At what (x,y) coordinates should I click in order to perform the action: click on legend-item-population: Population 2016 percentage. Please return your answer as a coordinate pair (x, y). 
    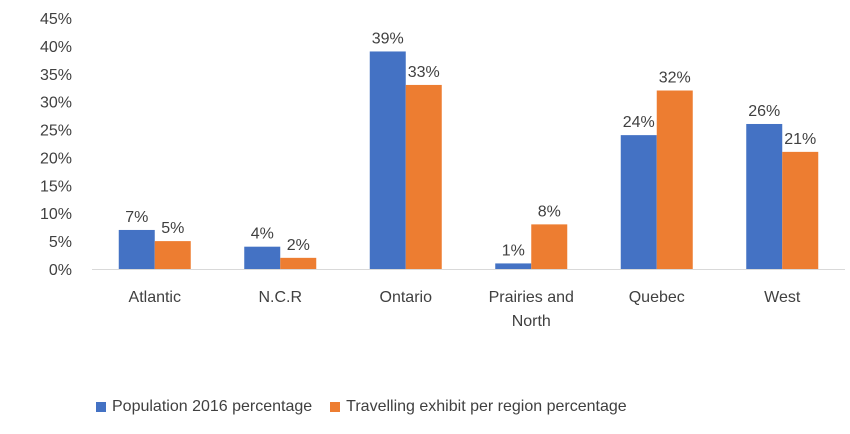
    Looking at the image, I should click on (204, 407).